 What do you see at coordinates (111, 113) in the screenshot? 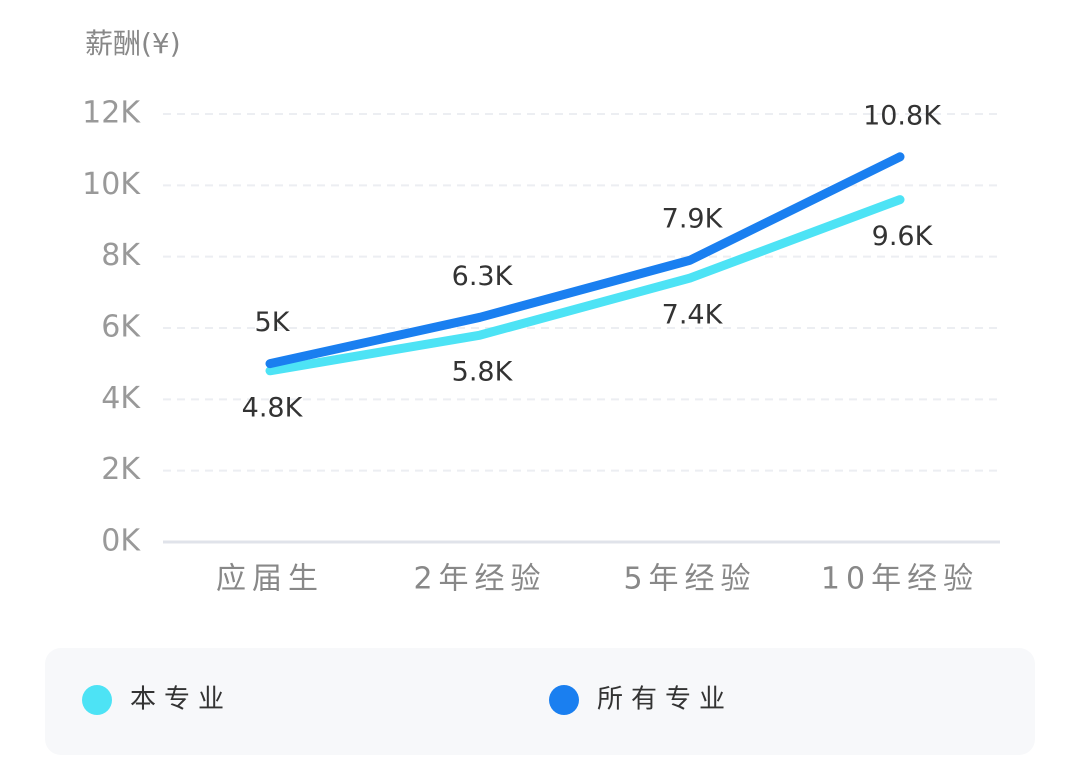
I see `y-tick-label: 12K` at bounding box center [111, 113].